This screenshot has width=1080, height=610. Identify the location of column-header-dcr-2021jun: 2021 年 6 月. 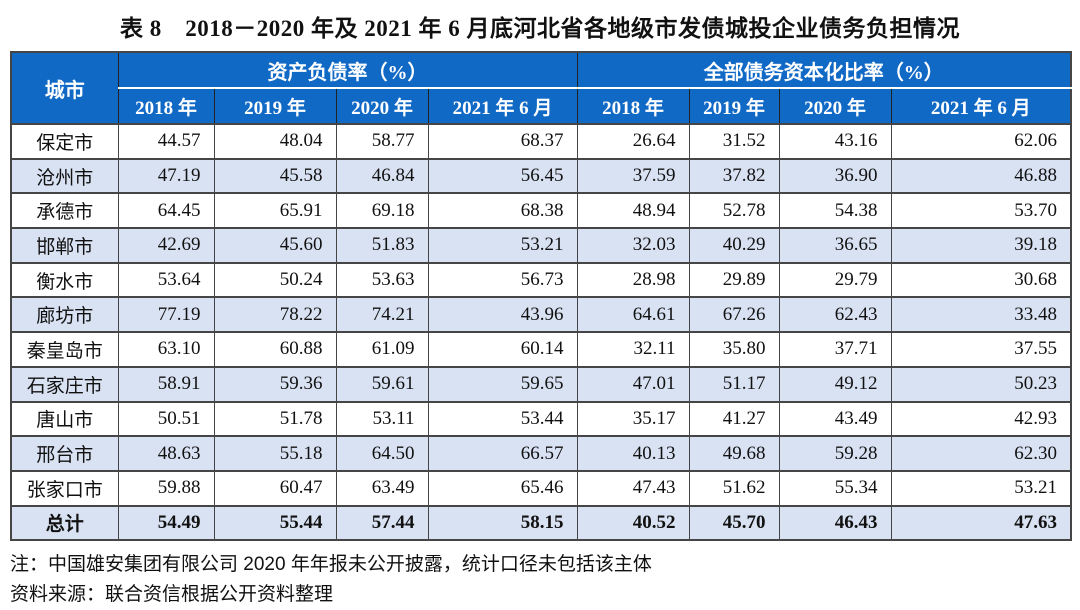
(981, 106).